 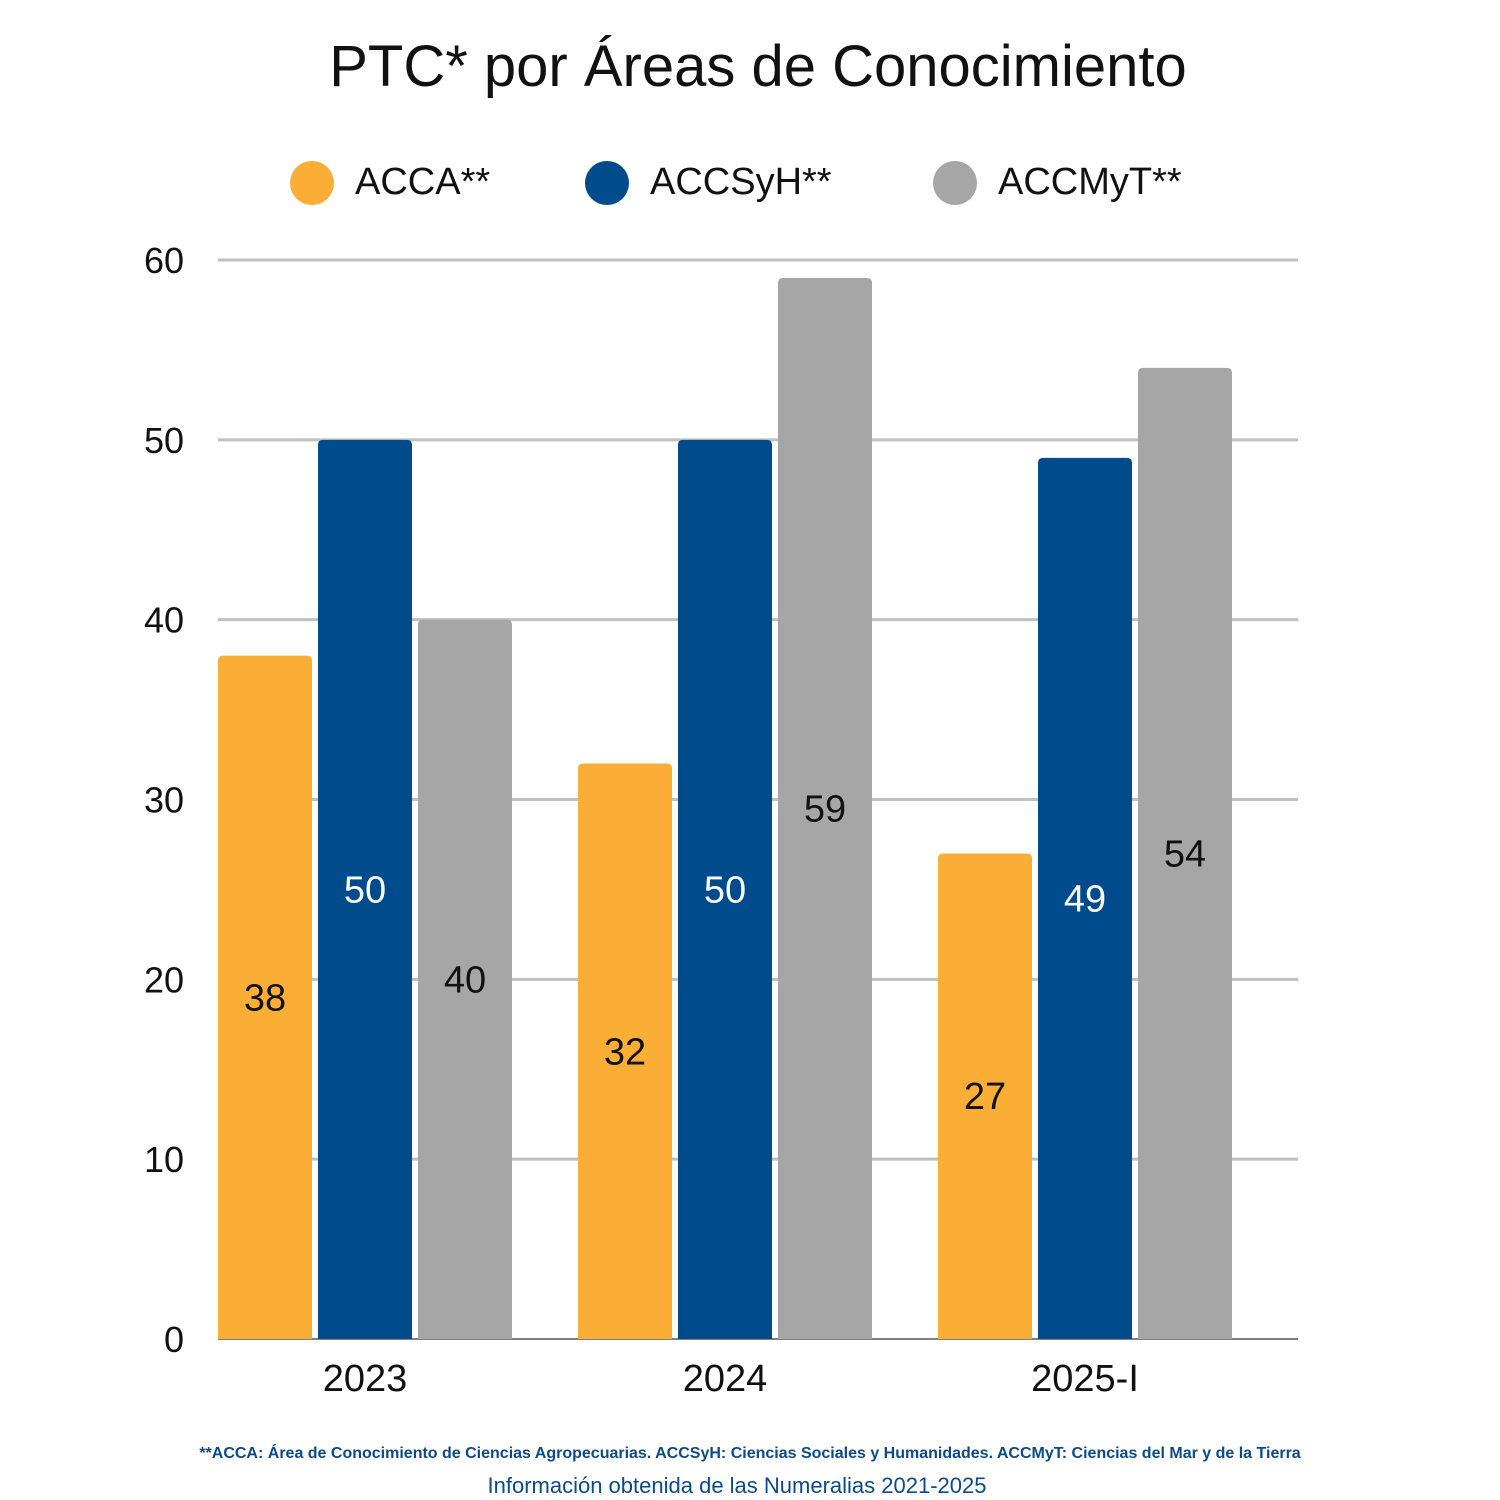 I want to click on x-tick-label: 2023, so click(x=365, y=1379).